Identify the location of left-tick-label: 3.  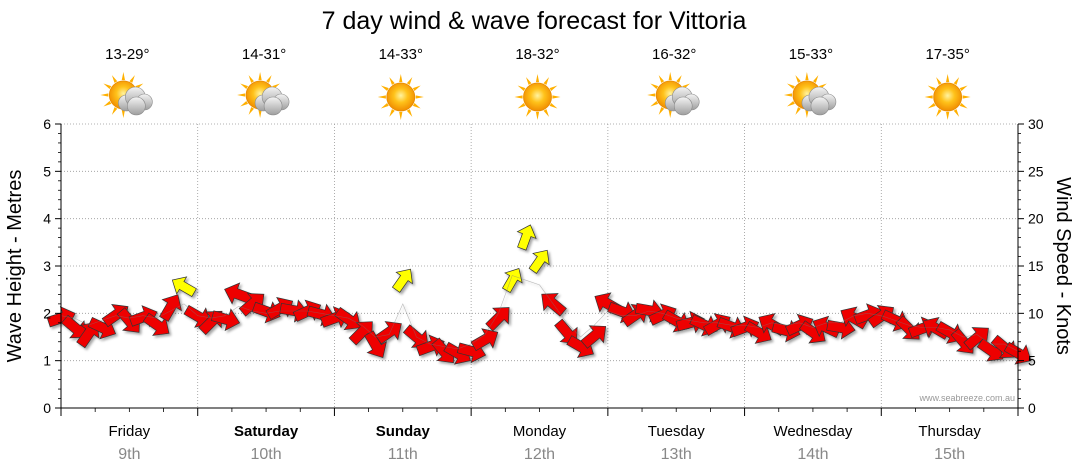
(47, 266).